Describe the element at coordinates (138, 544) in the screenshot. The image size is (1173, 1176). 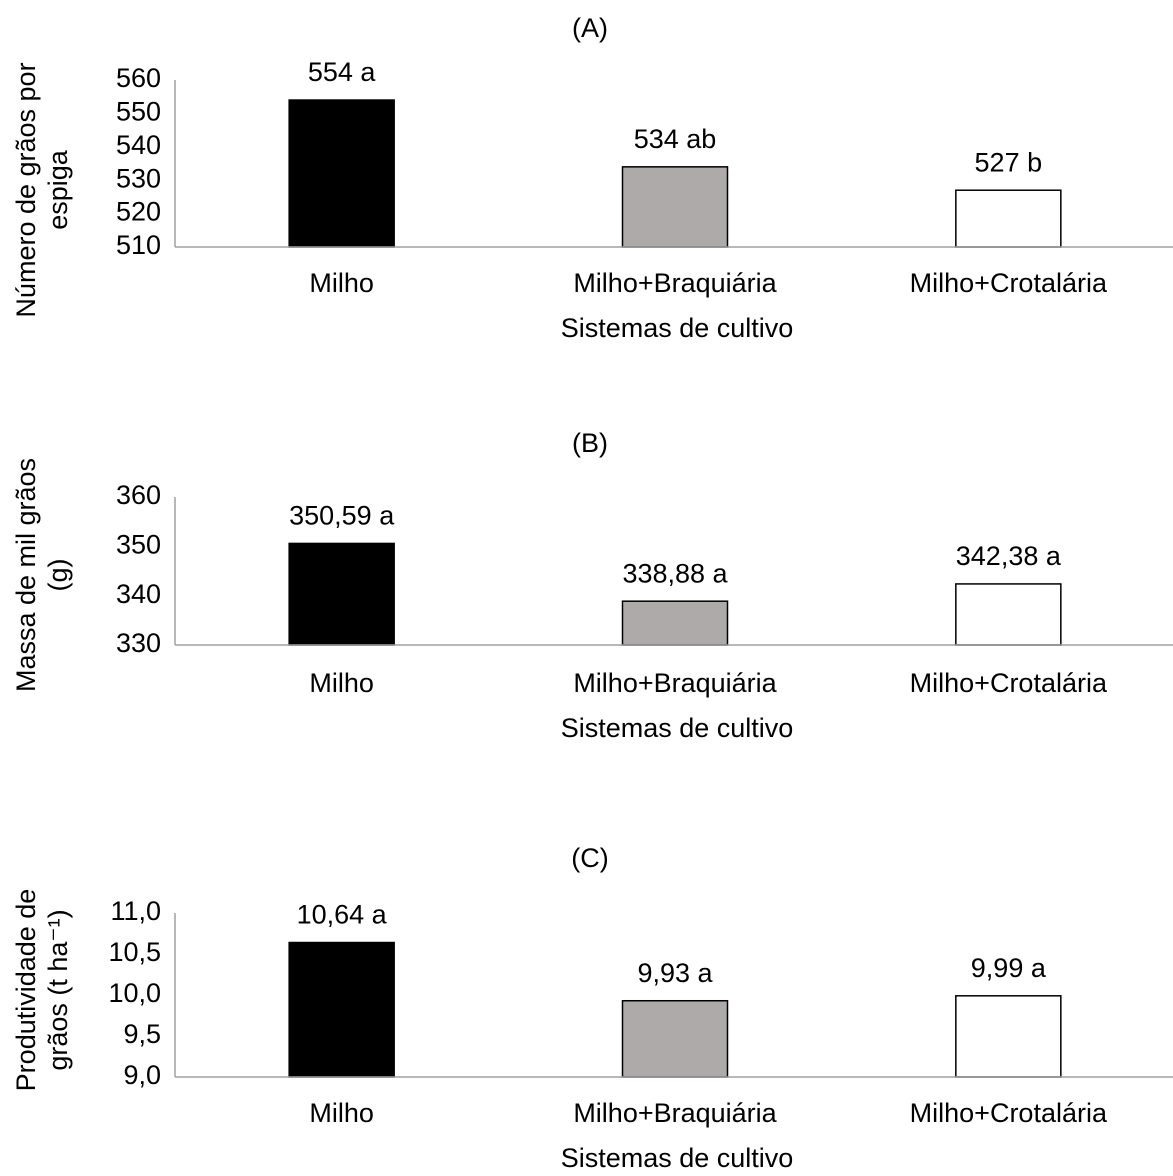
I see `y-tick-label: 350` at that location.